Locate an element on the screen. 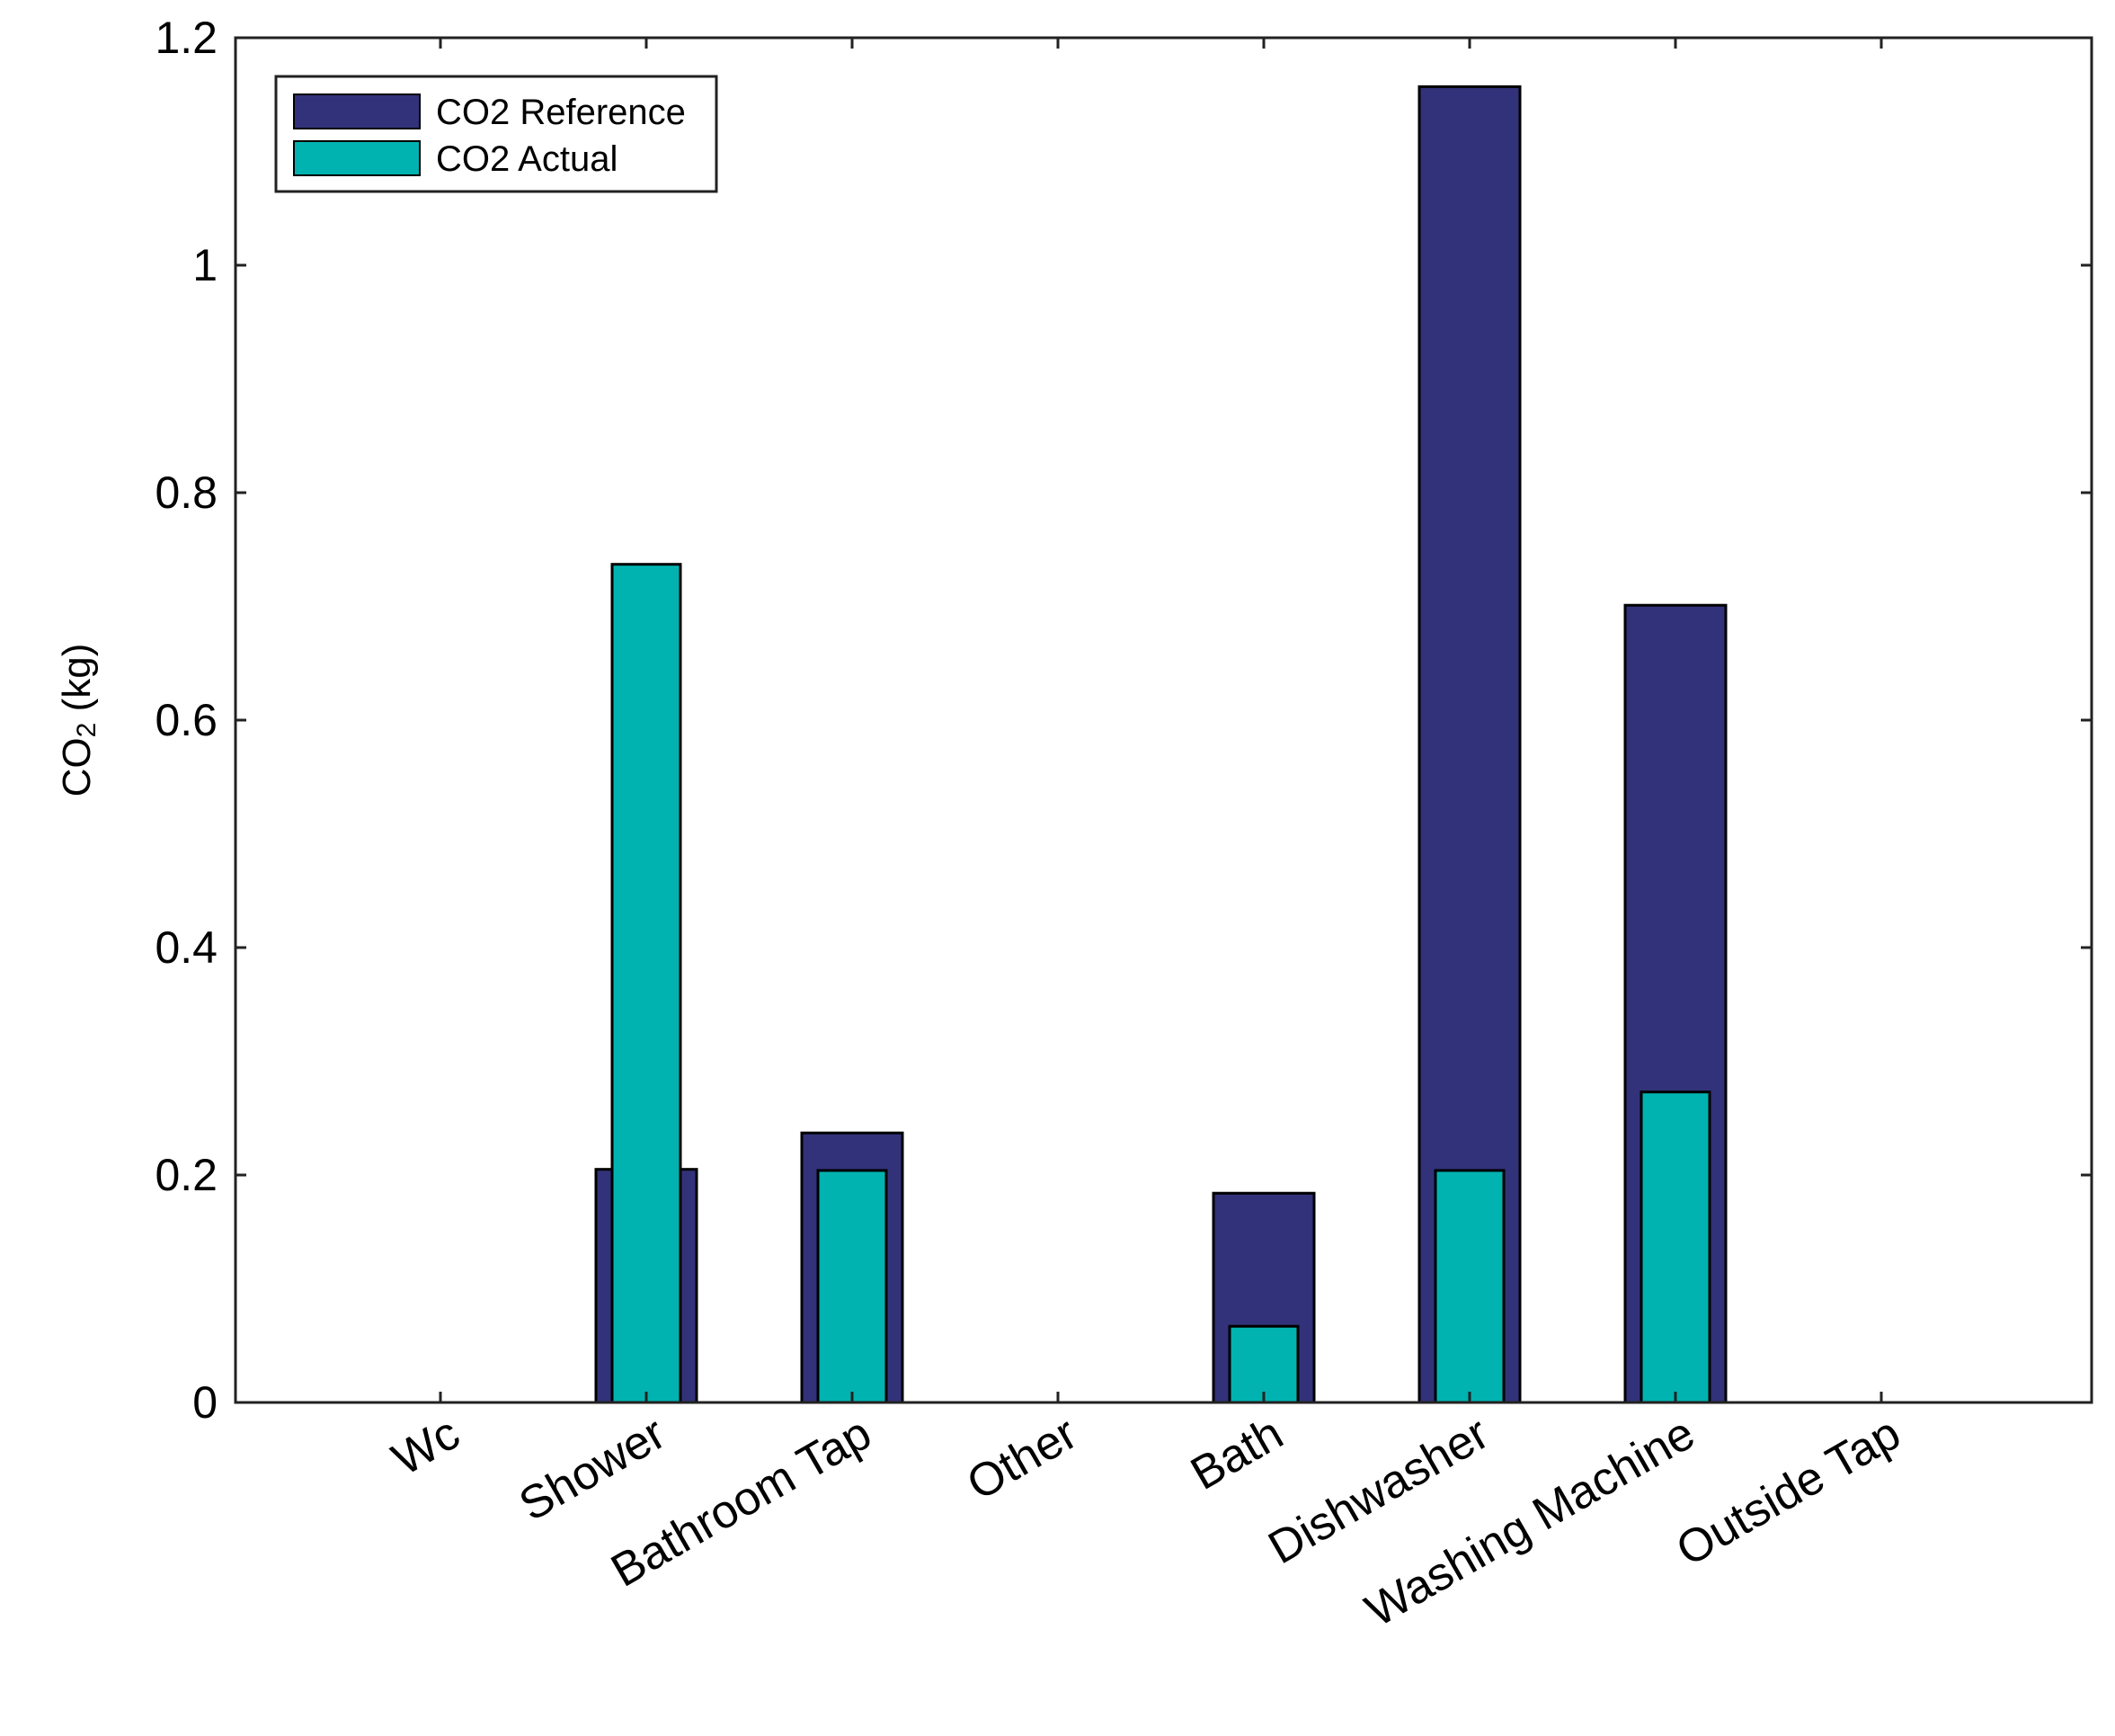 This screenshot has height=1736, width=2115. y-tick-label-5: 1 is located at coordinates (205, 265).